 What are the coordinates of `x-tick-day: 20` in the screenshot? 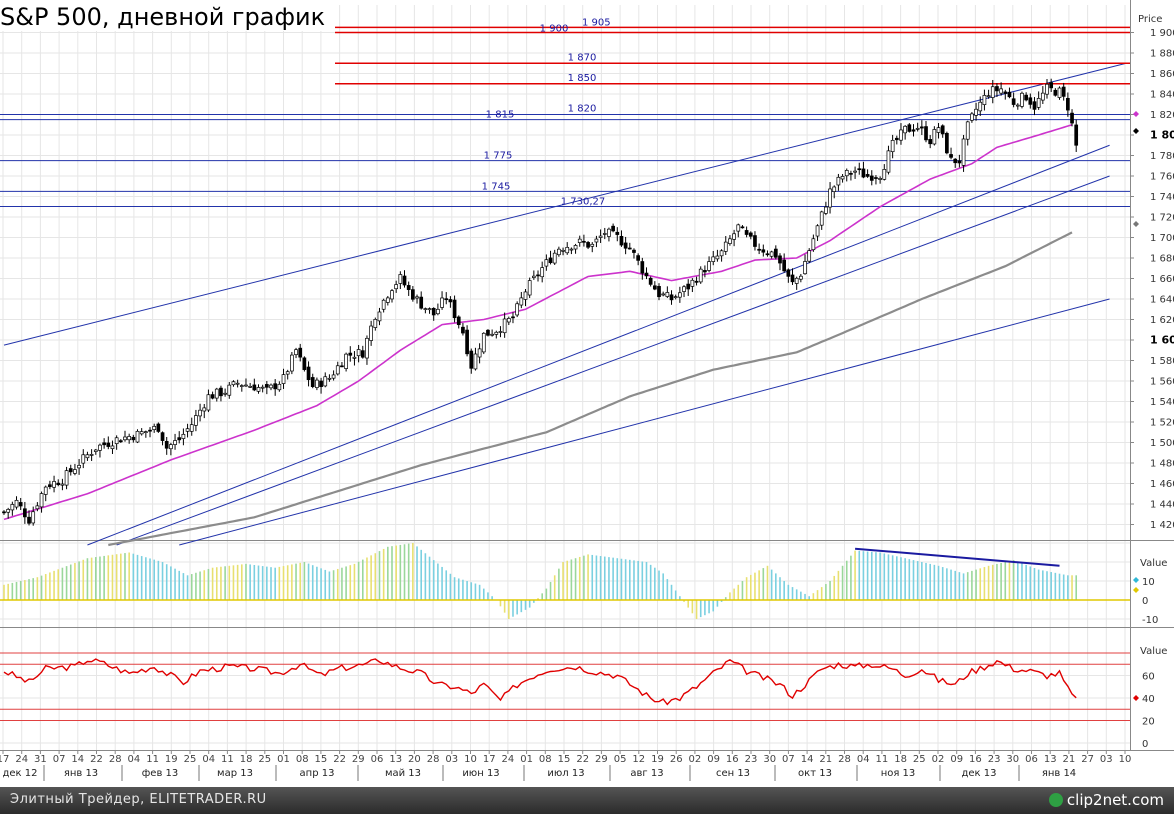 It's located at (414, 759).